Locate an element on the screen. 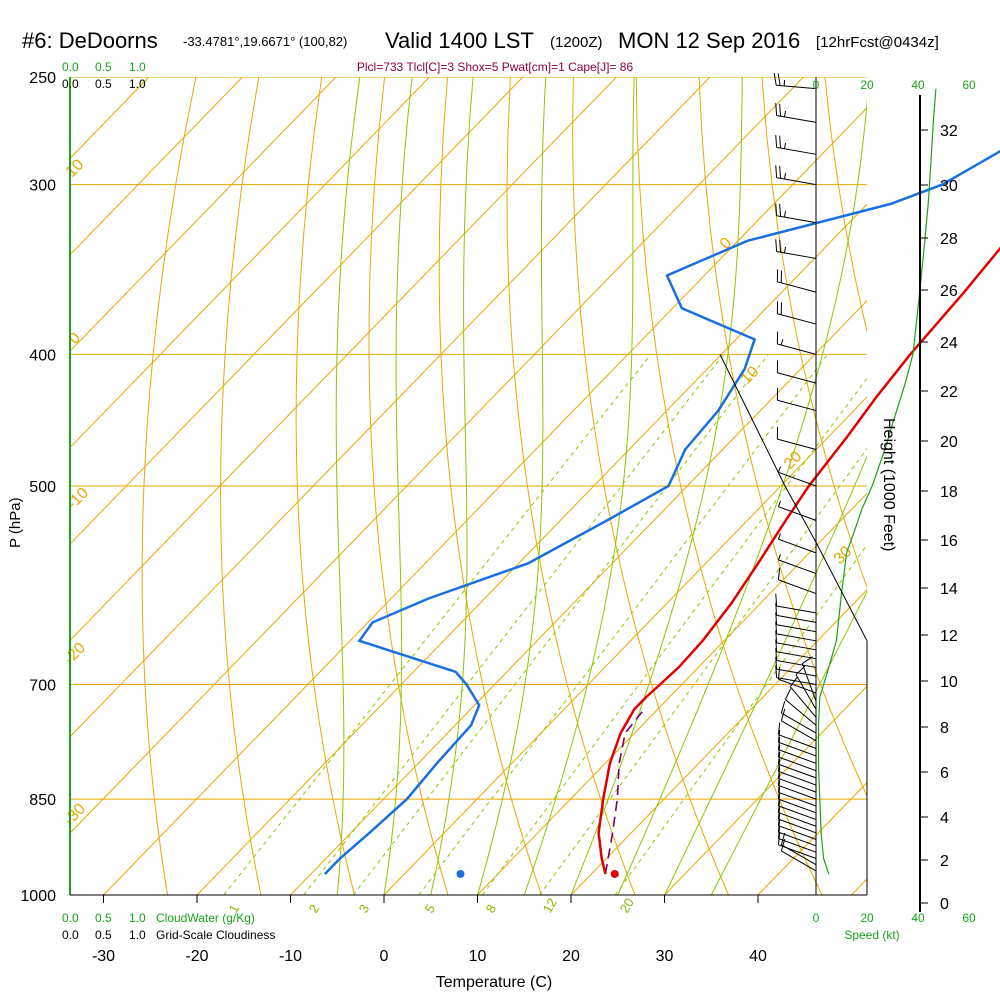  valid-time: Valid 1400 LST is located at coordinates (459, 40).